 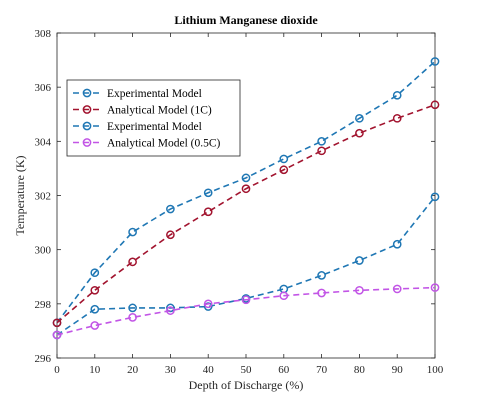 What do you see at coordinates (360, 370) in the screenshot?
I see `x-tick-label: 80` at bounding box center [360, 370].